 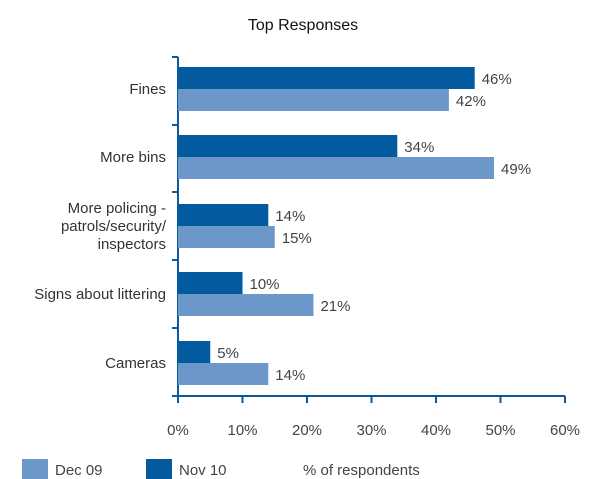 I want to click on category-label: Cameras, so click(x=135, y=363).